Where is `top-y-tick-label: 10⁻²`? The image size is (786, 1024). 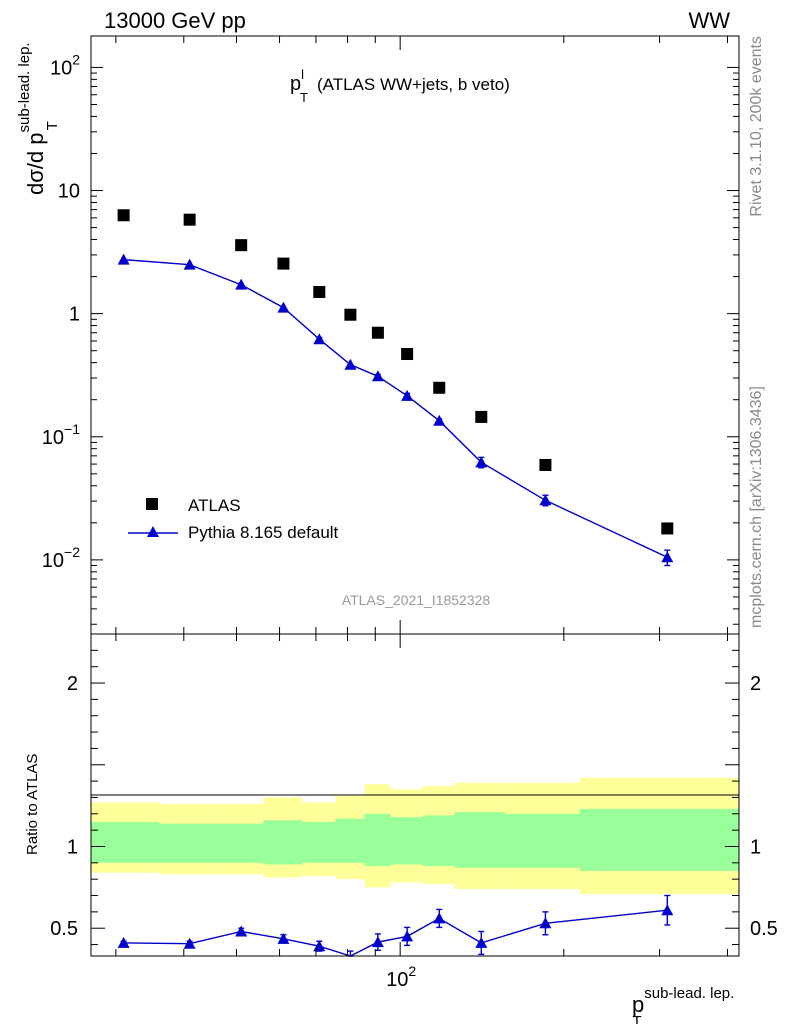 top-y-tick-label: 10⁻² is located at coordinates (61, 558).